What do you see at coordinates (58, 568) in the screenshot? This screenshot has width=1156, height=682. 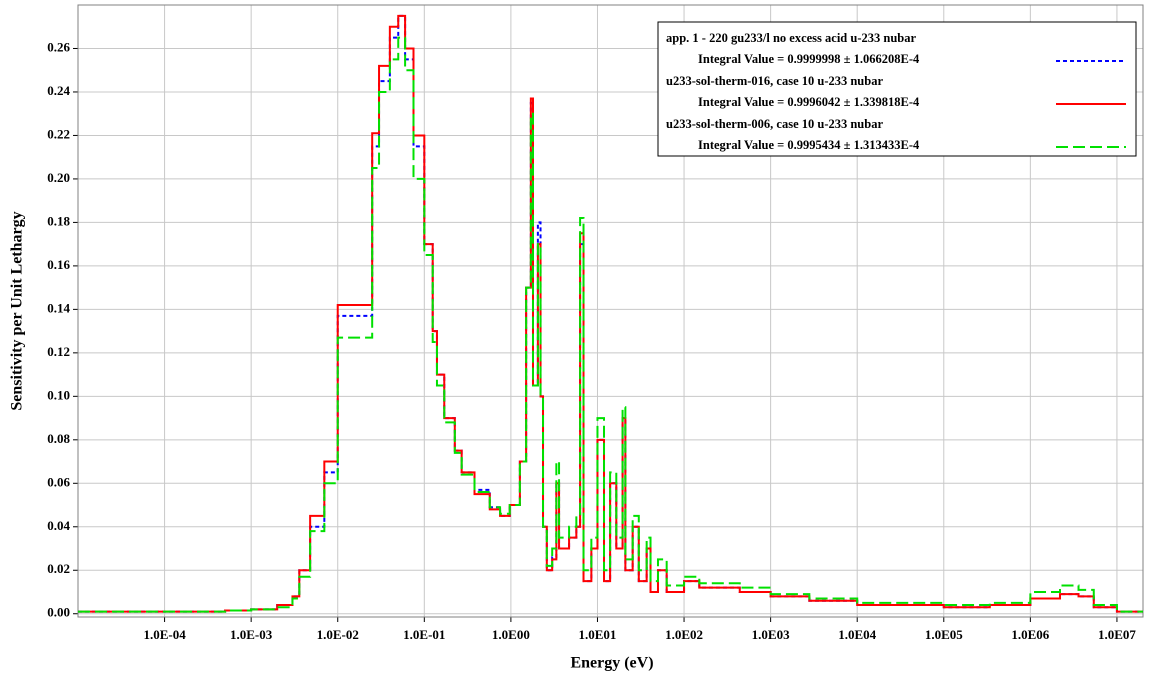 I see `y-tick-label: 0.02` at bounding box center [58, 568].